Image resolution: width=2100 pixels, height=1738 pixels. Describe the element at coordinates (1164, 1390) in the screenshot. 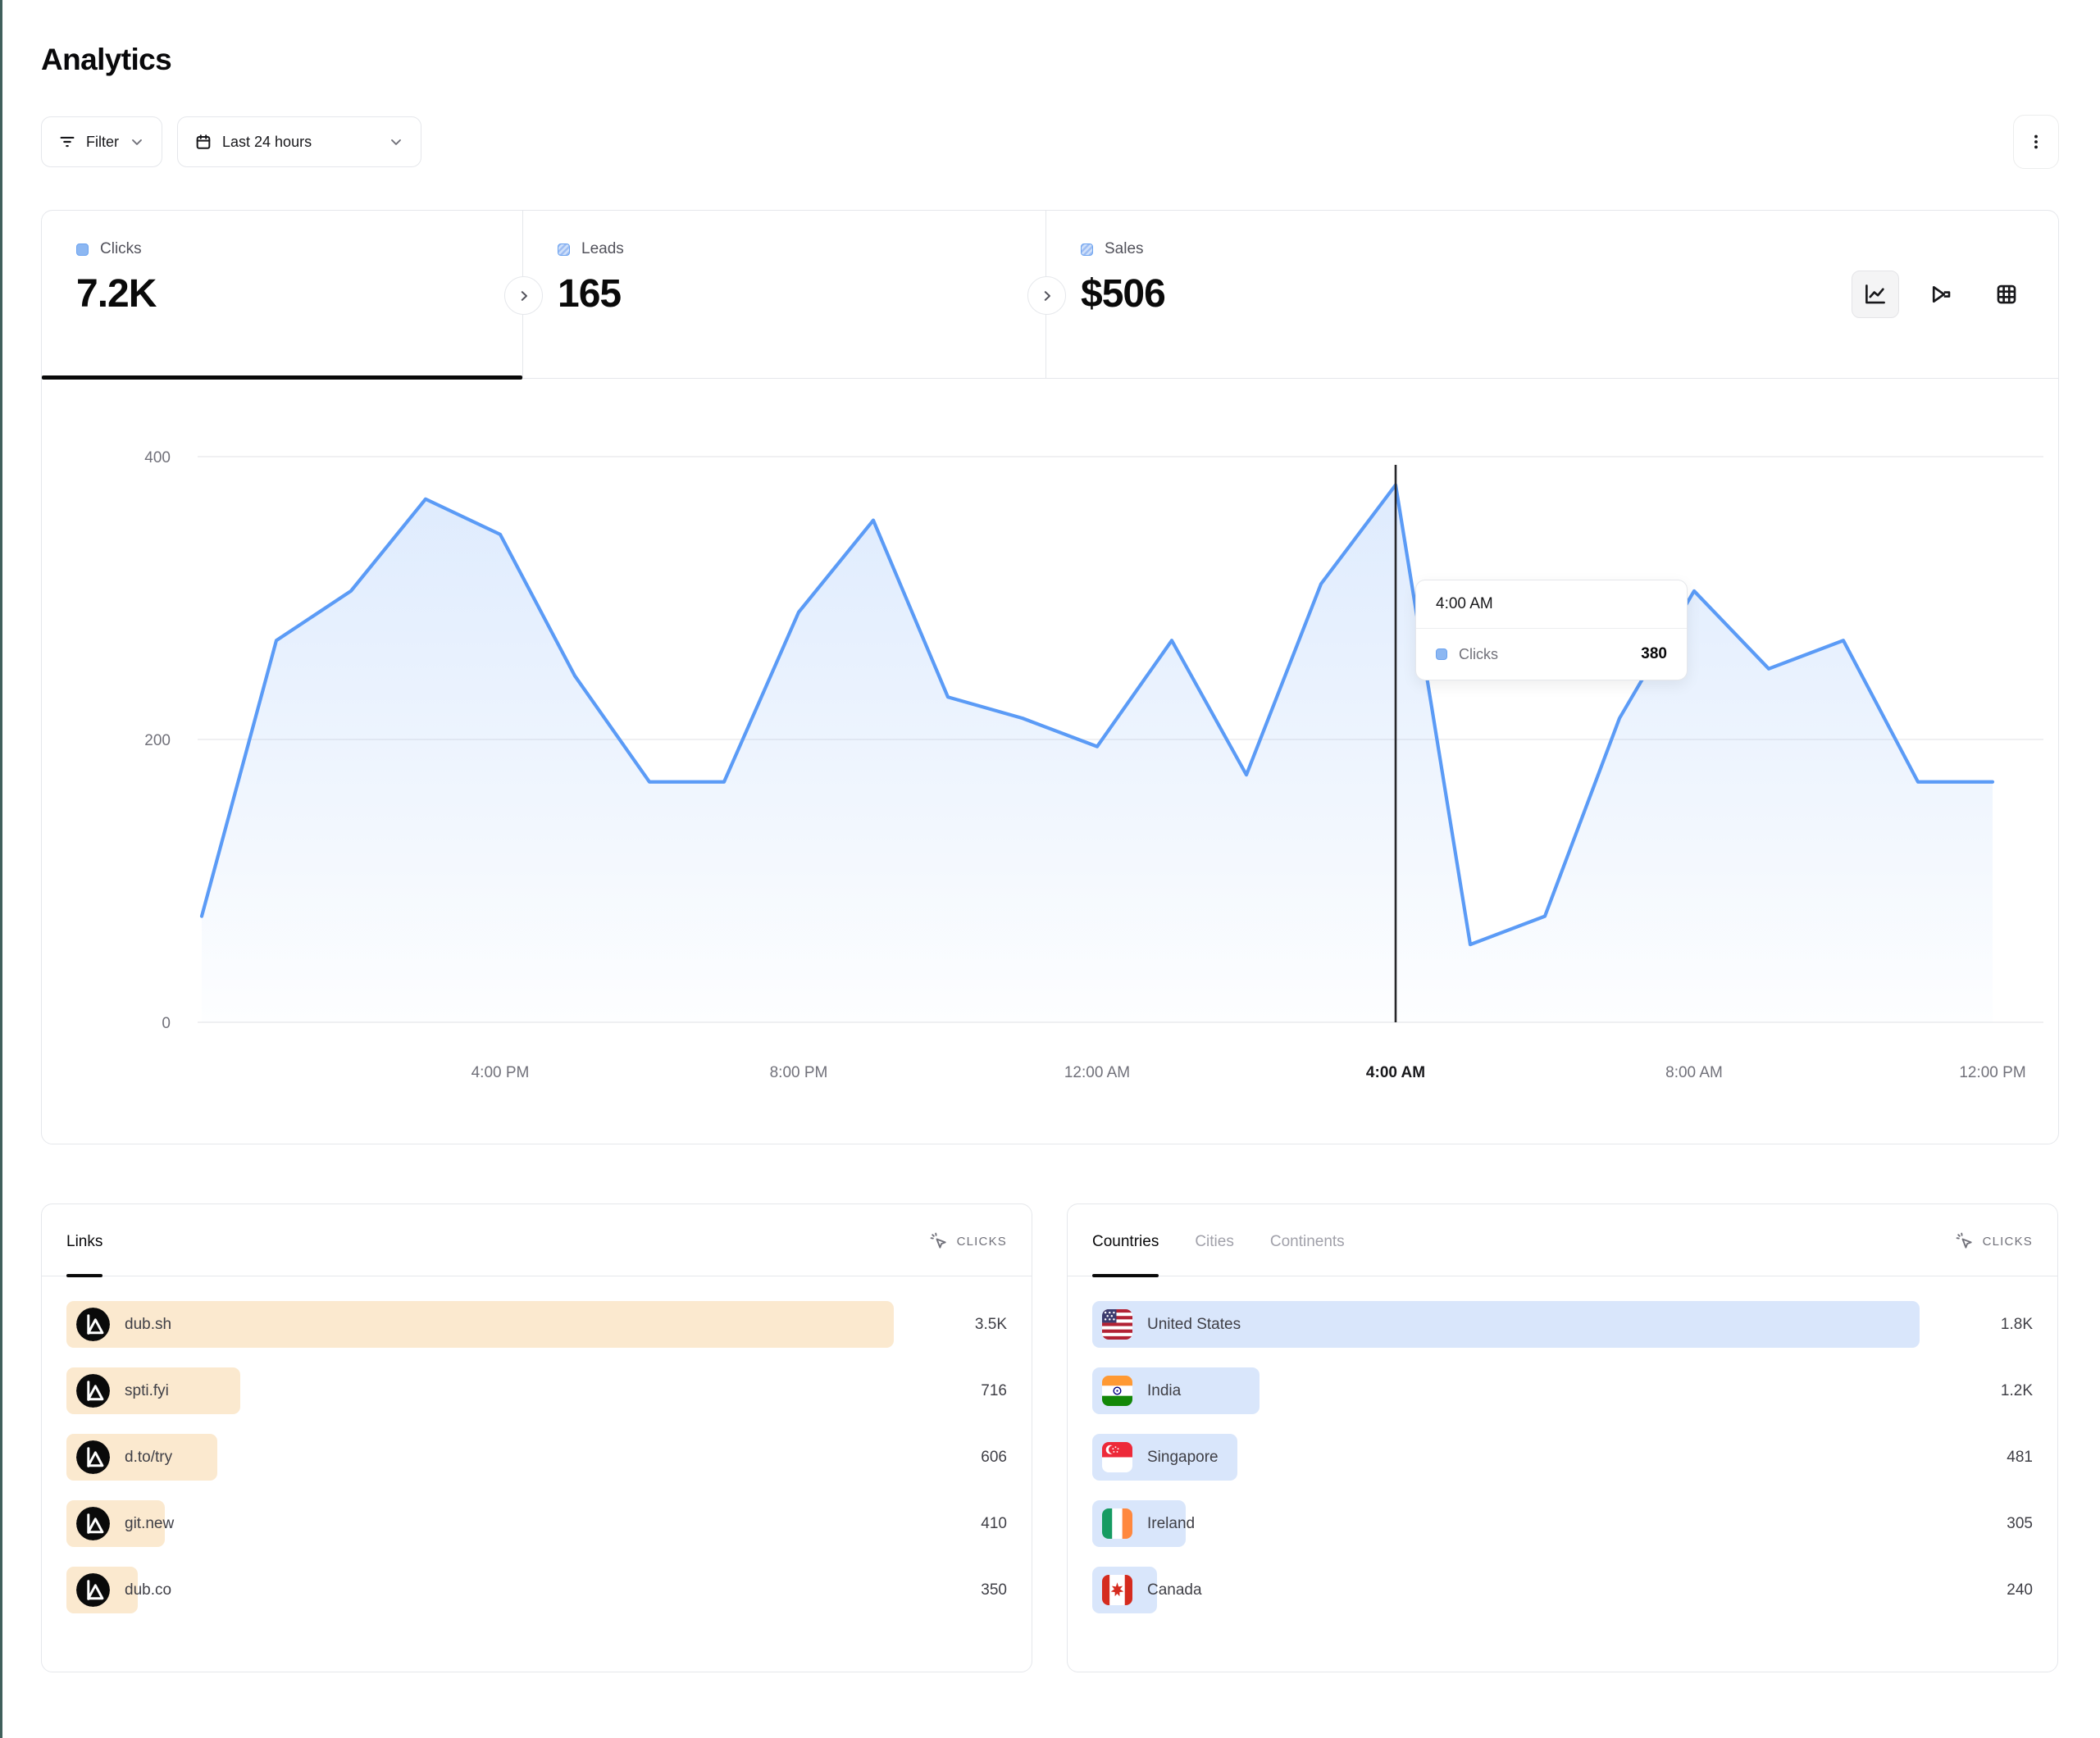

I see `item-label: India` at that location.